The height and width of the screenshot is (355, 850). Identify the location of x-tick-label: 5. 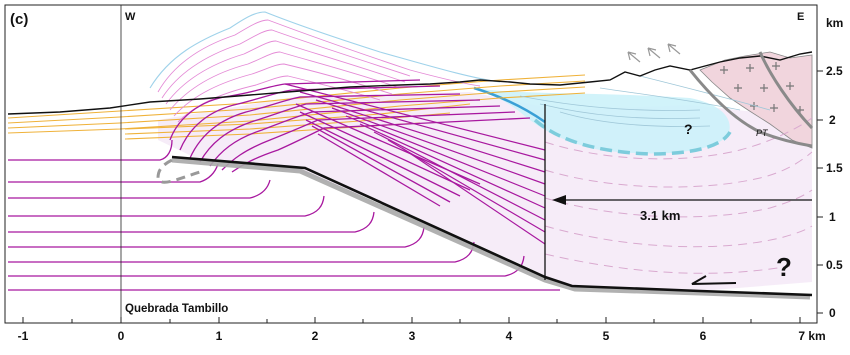
(606, 336).